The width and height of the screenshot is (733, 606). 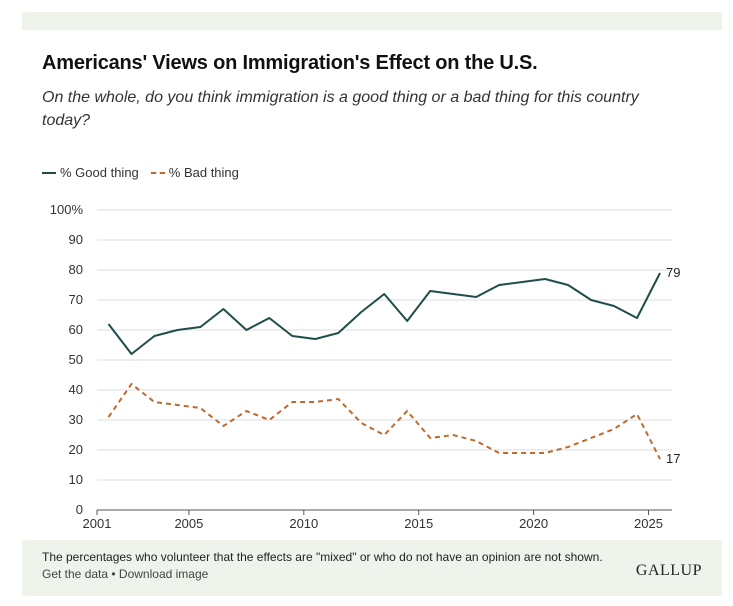 What do you see at coordinates (384, 421) in the screenshot?
I see `bad-thing-line` at bounding box center [384, 421].